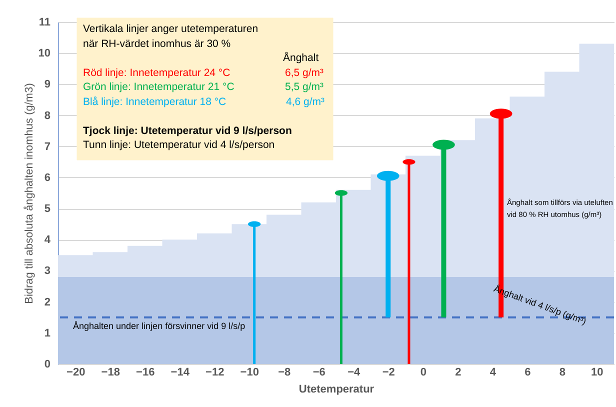 The height and width of the screenshot is (407, 616). What do you see at coordinates (423, 372) in the screenshot?
I see `x-tick-label: 0` at bounding box center [423, 372].